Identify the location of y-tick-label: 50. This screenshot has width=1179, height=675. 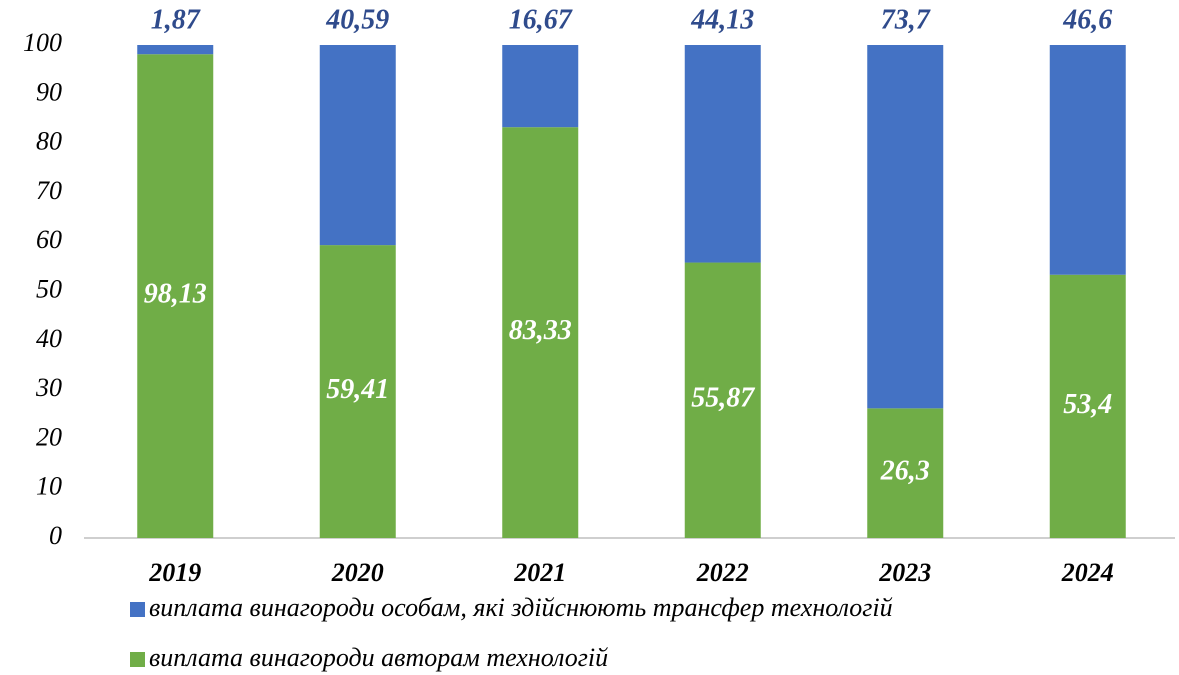
(49, 288).